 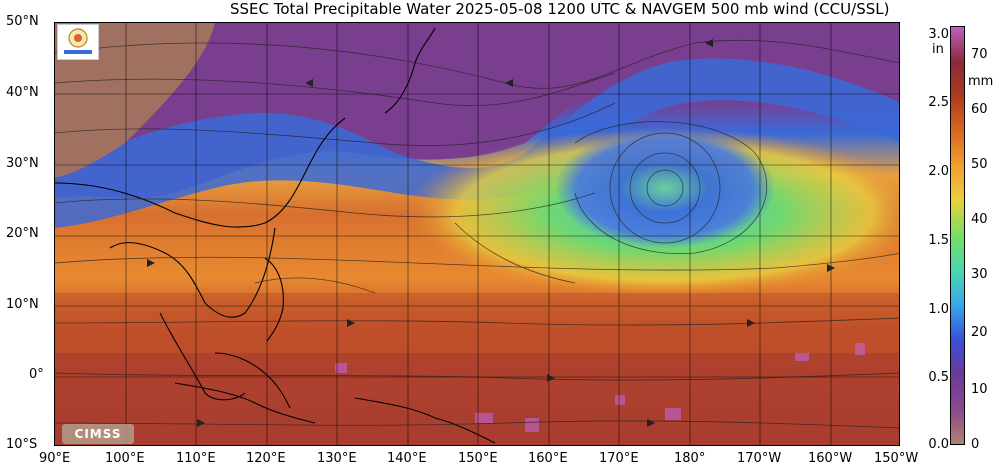 I want to click on lon-label-90e: 90°E, so click(x=55, y=458).